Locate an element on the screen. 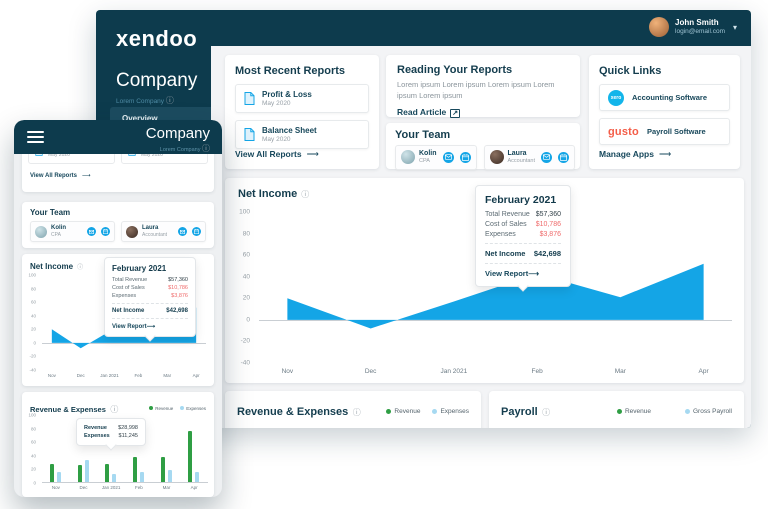 The width and height of the screenshot is (768, 509). link-label: View All Reports is located at coordinates (268, 154).